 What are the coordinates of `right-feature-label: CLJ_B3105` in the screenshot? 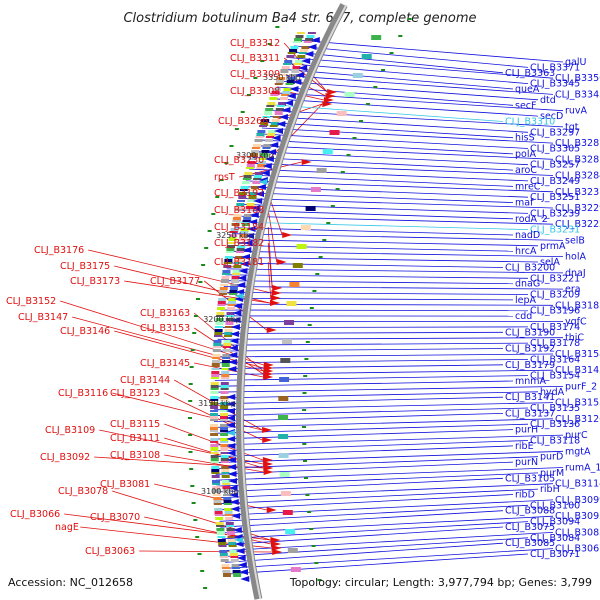 It's located at (530, 478).